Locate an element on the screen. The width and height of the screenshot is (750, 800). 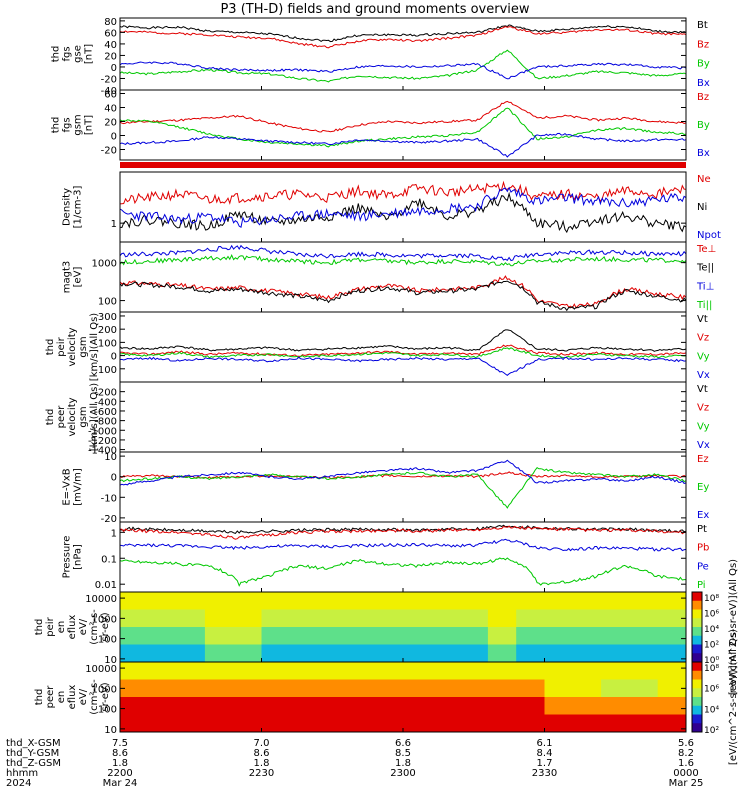
y-tick-label: -10 is located at coordinates (109, 498).